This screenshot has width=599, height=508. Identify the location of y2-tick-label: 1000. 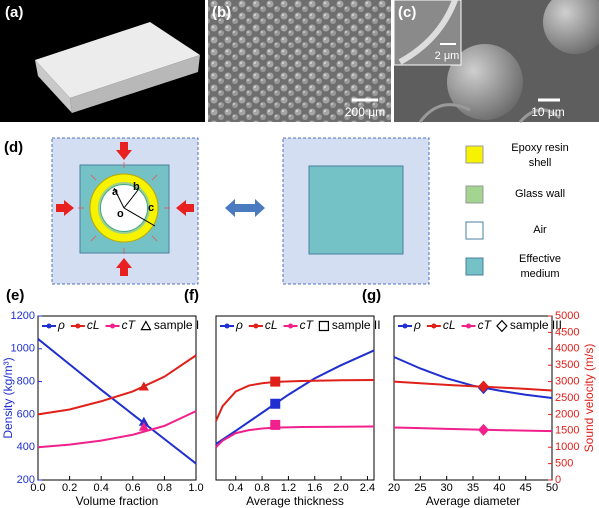
(567, 447).